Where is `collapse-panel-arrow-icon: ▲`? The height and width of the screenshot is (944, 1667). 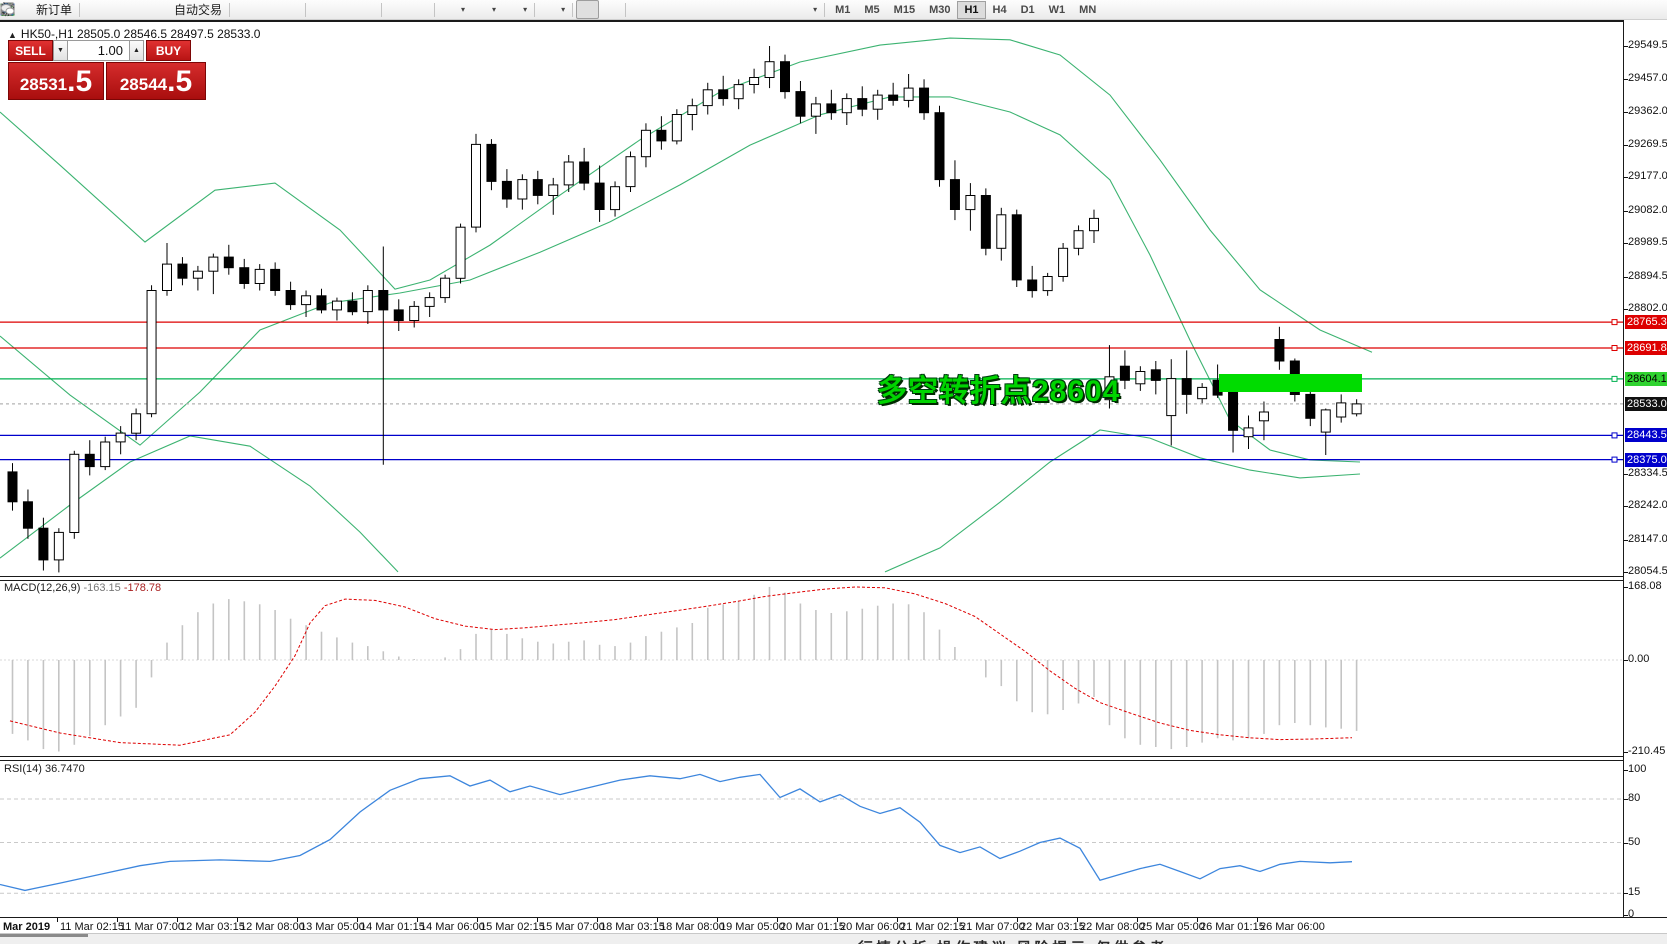
collapse-panel-arrow-icon: ▲ is located at coordinates (12, 35).